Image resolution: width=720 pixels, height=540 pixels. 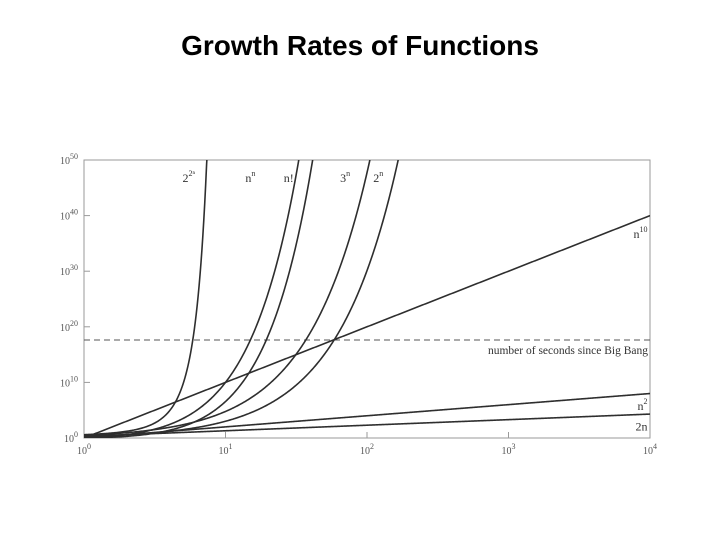 I want to click on series-label-2-n: 2n, so click(x=378, y=177).